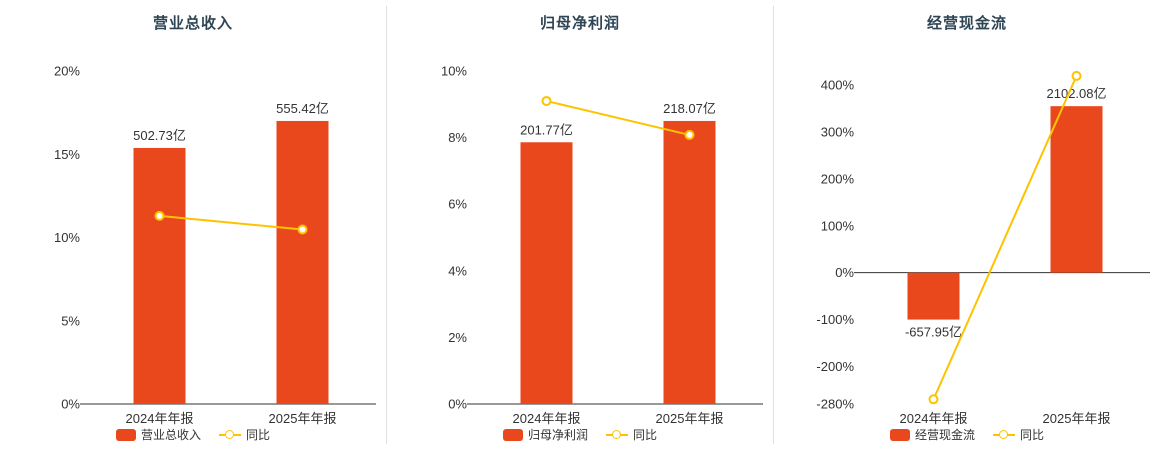 The height and width of the screenshot is (450, 1160). Describe the element at coordinates (159, 135) in the screenshot. I see `svg-text: 502.73亿` at that location.